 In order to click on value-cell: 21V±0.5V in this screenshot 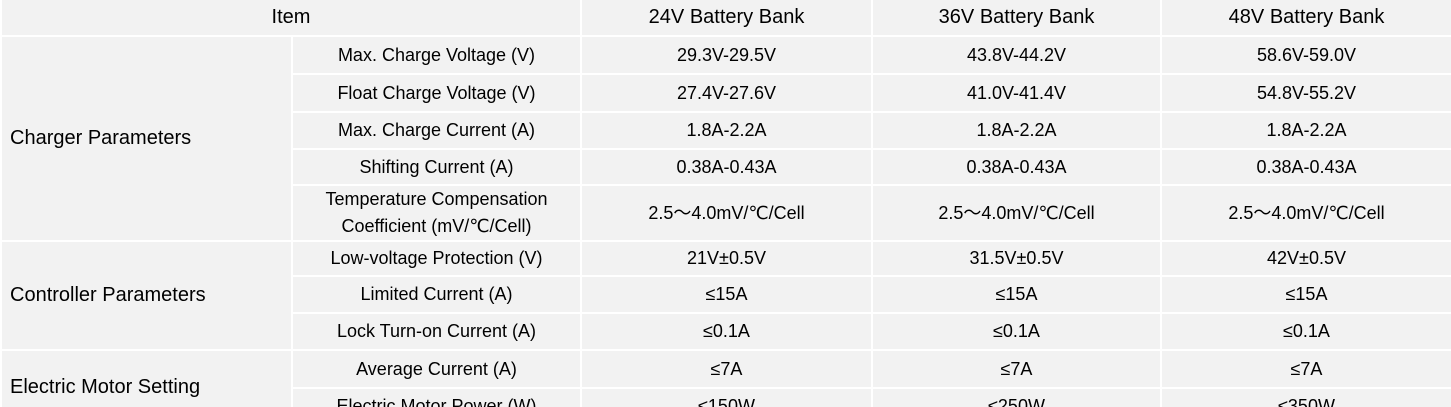, I will do `click(726, 258)`.